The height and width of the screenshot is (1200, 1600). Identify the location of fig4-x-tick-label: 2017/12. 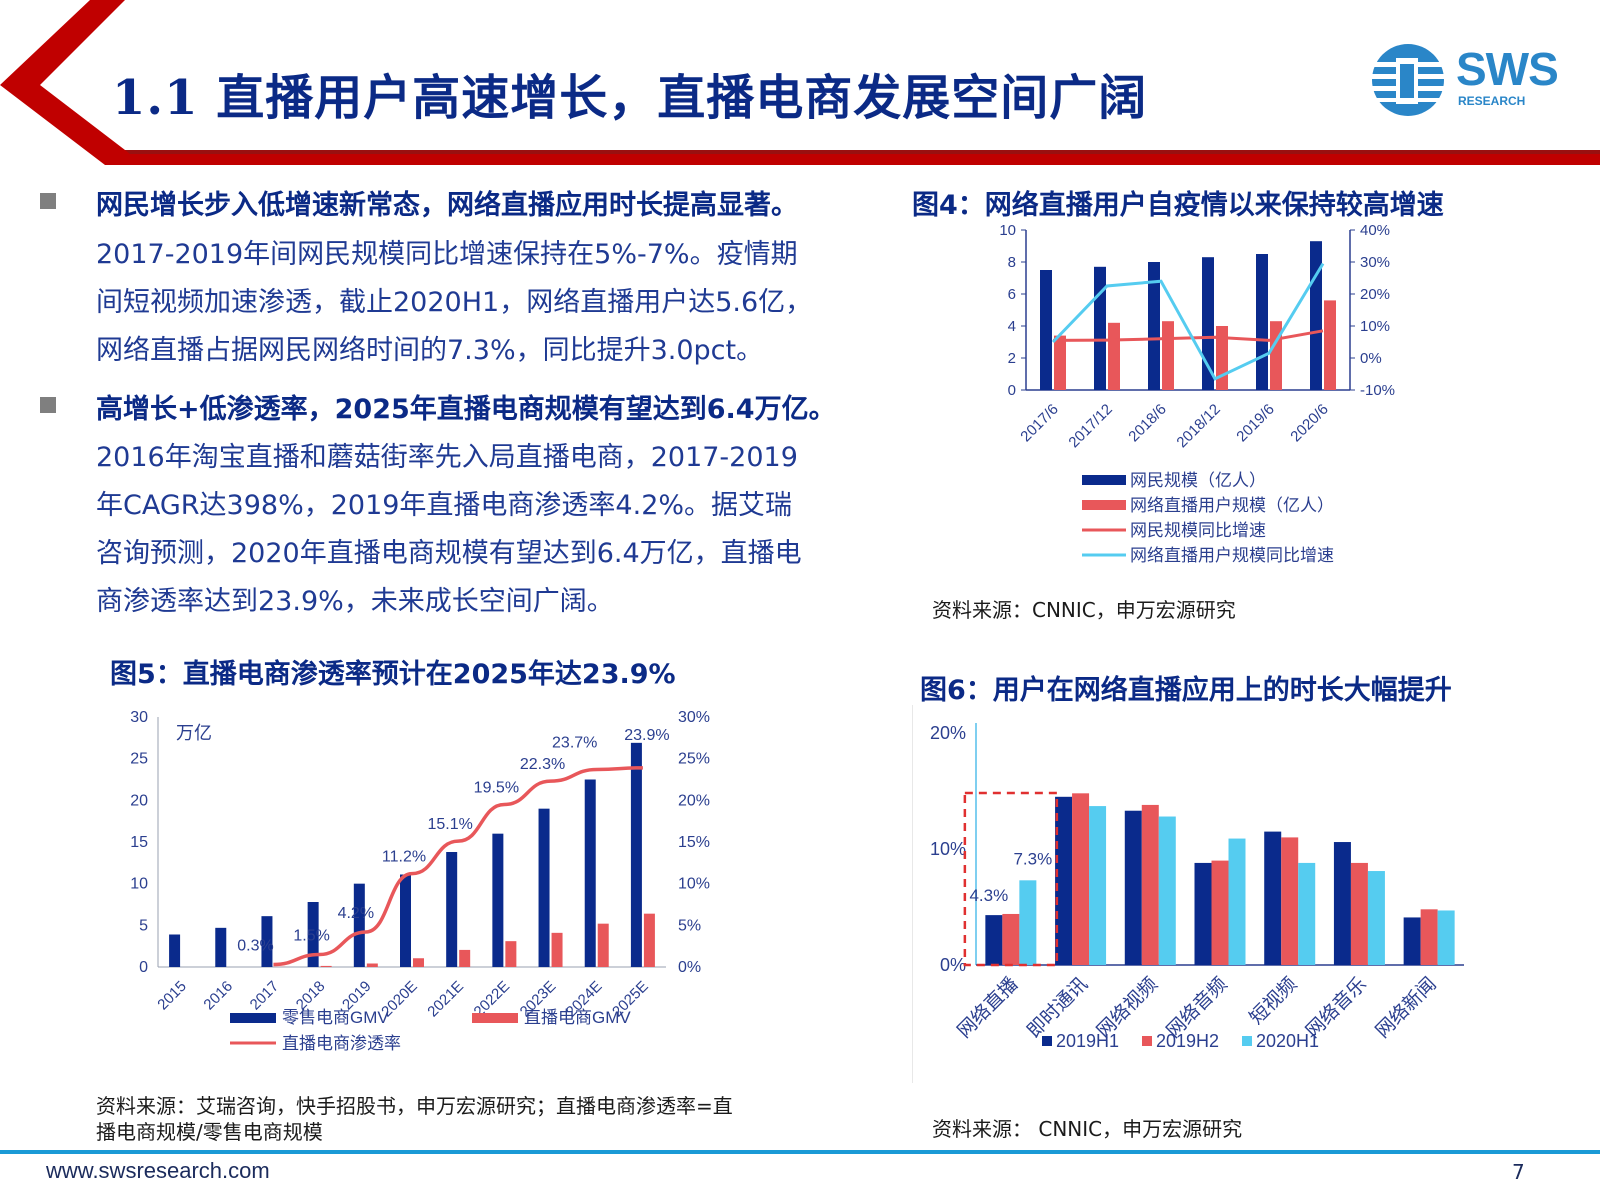
(1090, 426).